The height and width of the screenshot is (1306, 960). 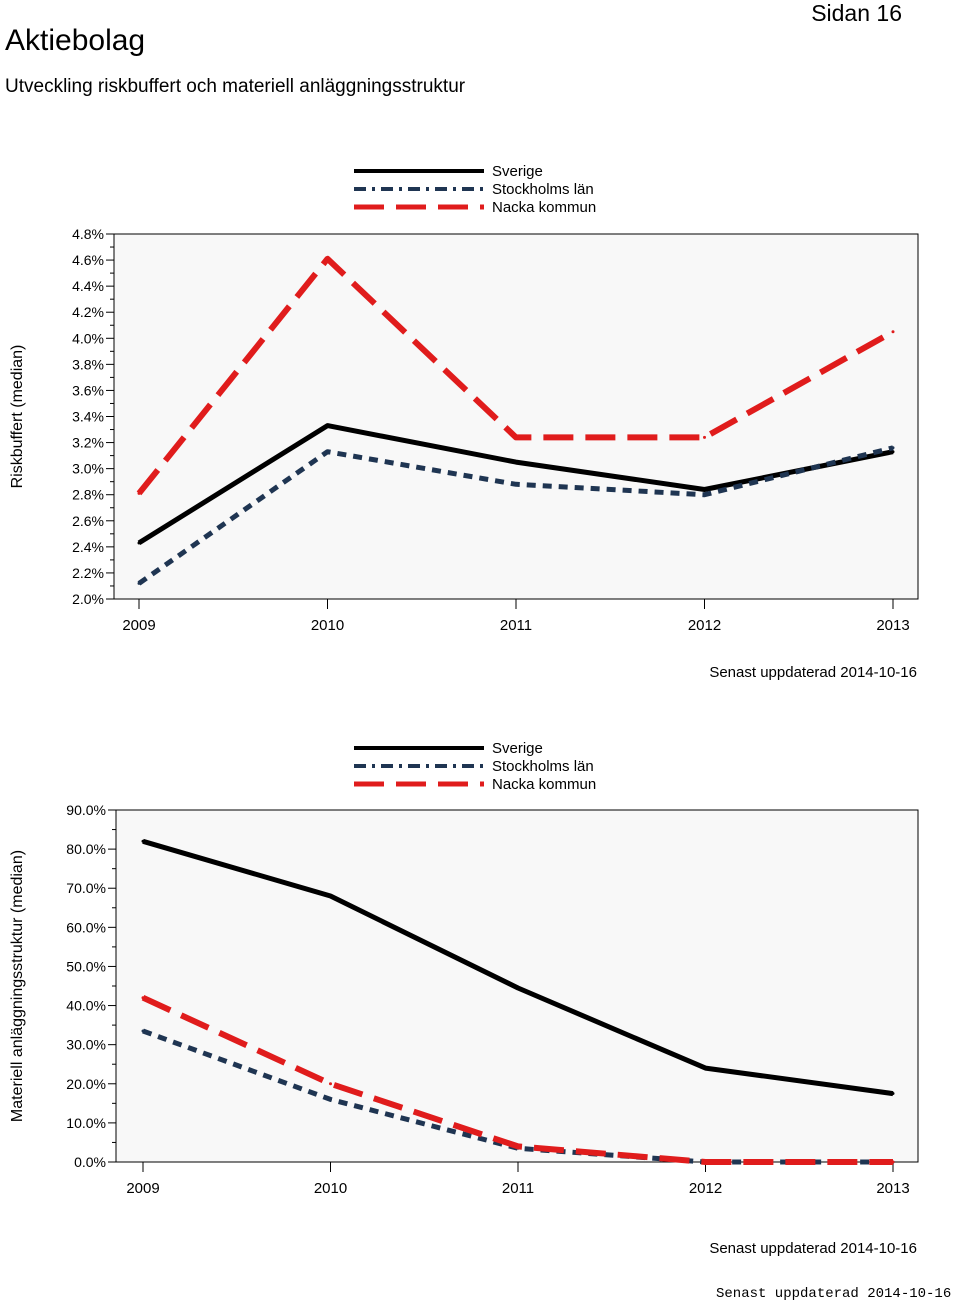 What do you see at coordinates (88, 234) in the screenshot?
I see `y-tick-label: 4.8%` at bounding box center [88, 234].